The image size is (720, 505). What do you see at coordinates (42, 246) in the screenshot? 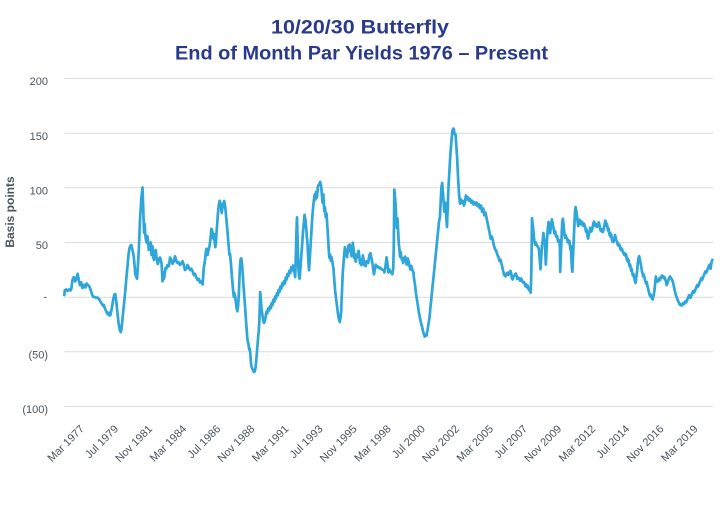
I see `svg-text: 50` at bounding box center [42, 246].